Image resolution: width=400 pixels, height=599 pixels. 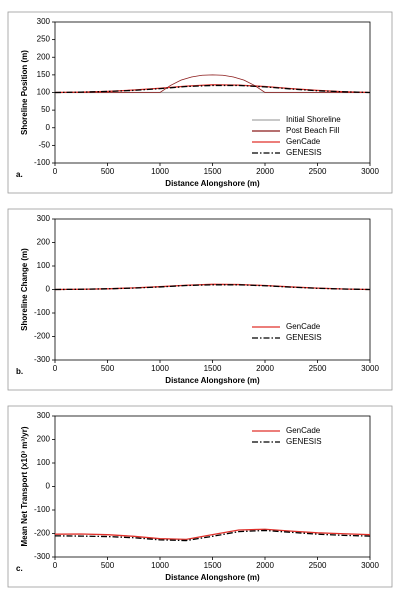 I want to click on y-tick-label: -50, so click(x=44, y=144).